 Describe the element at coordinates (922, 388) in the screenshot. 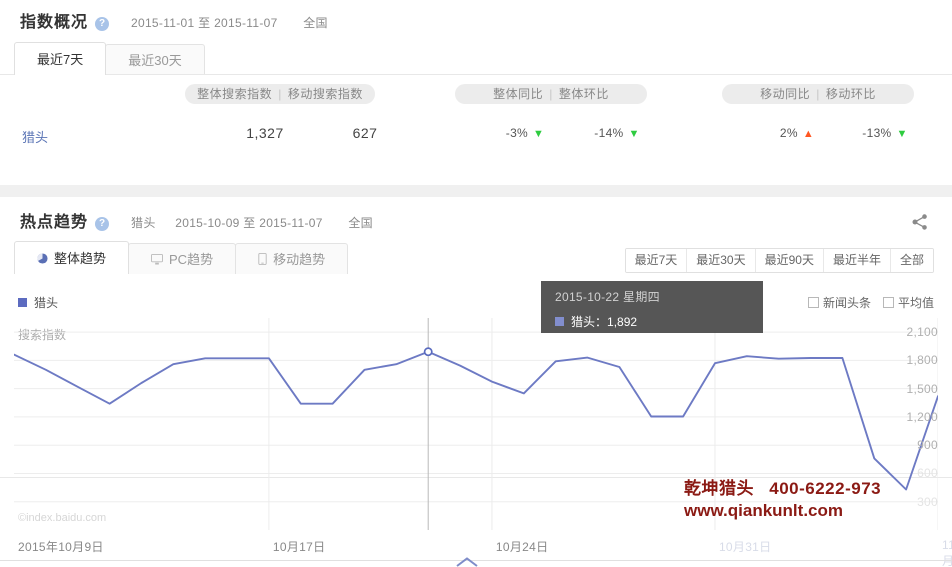

I see `y-tick-label: 1,500` at that location.